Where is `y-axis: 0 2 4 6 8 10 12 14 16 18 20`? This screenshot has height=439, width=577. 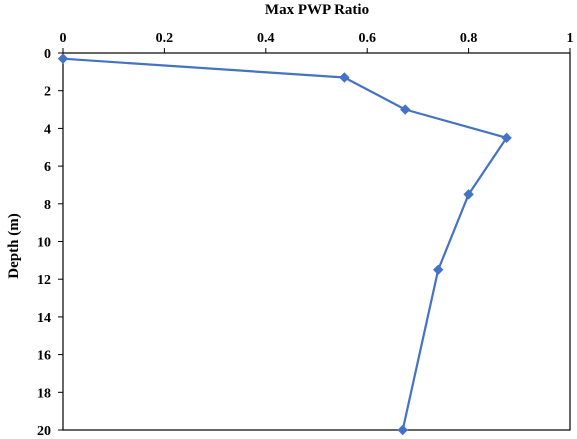 y-axis: 0 2 4 6 8 10 12 14 16 18 20 is located at coordinates (50, 243).